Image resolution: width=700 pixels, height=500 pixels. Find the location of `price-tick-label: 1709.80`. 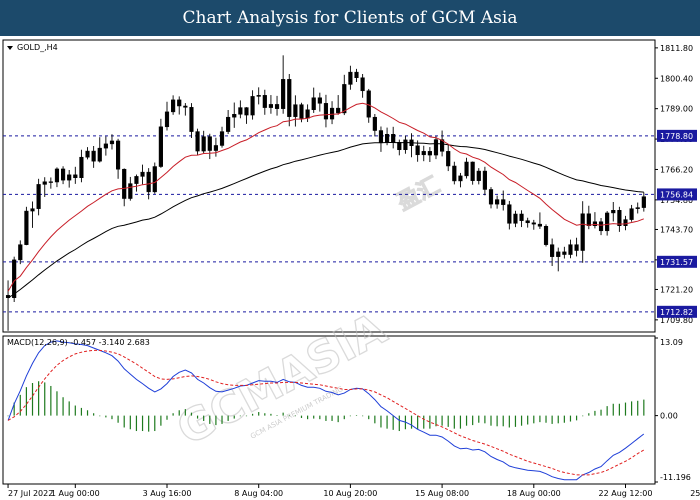

price-tick-label: 1709.80 is located at coordinates (676, 320).